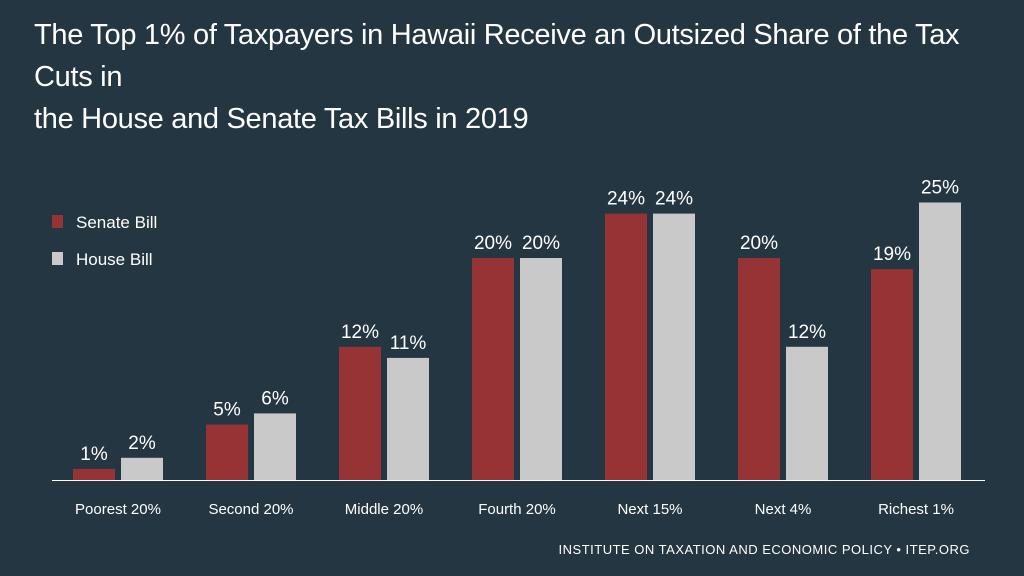 The image size is (1024, 576). I want to click on data-label-house-2: 11%, so click(408, 343).